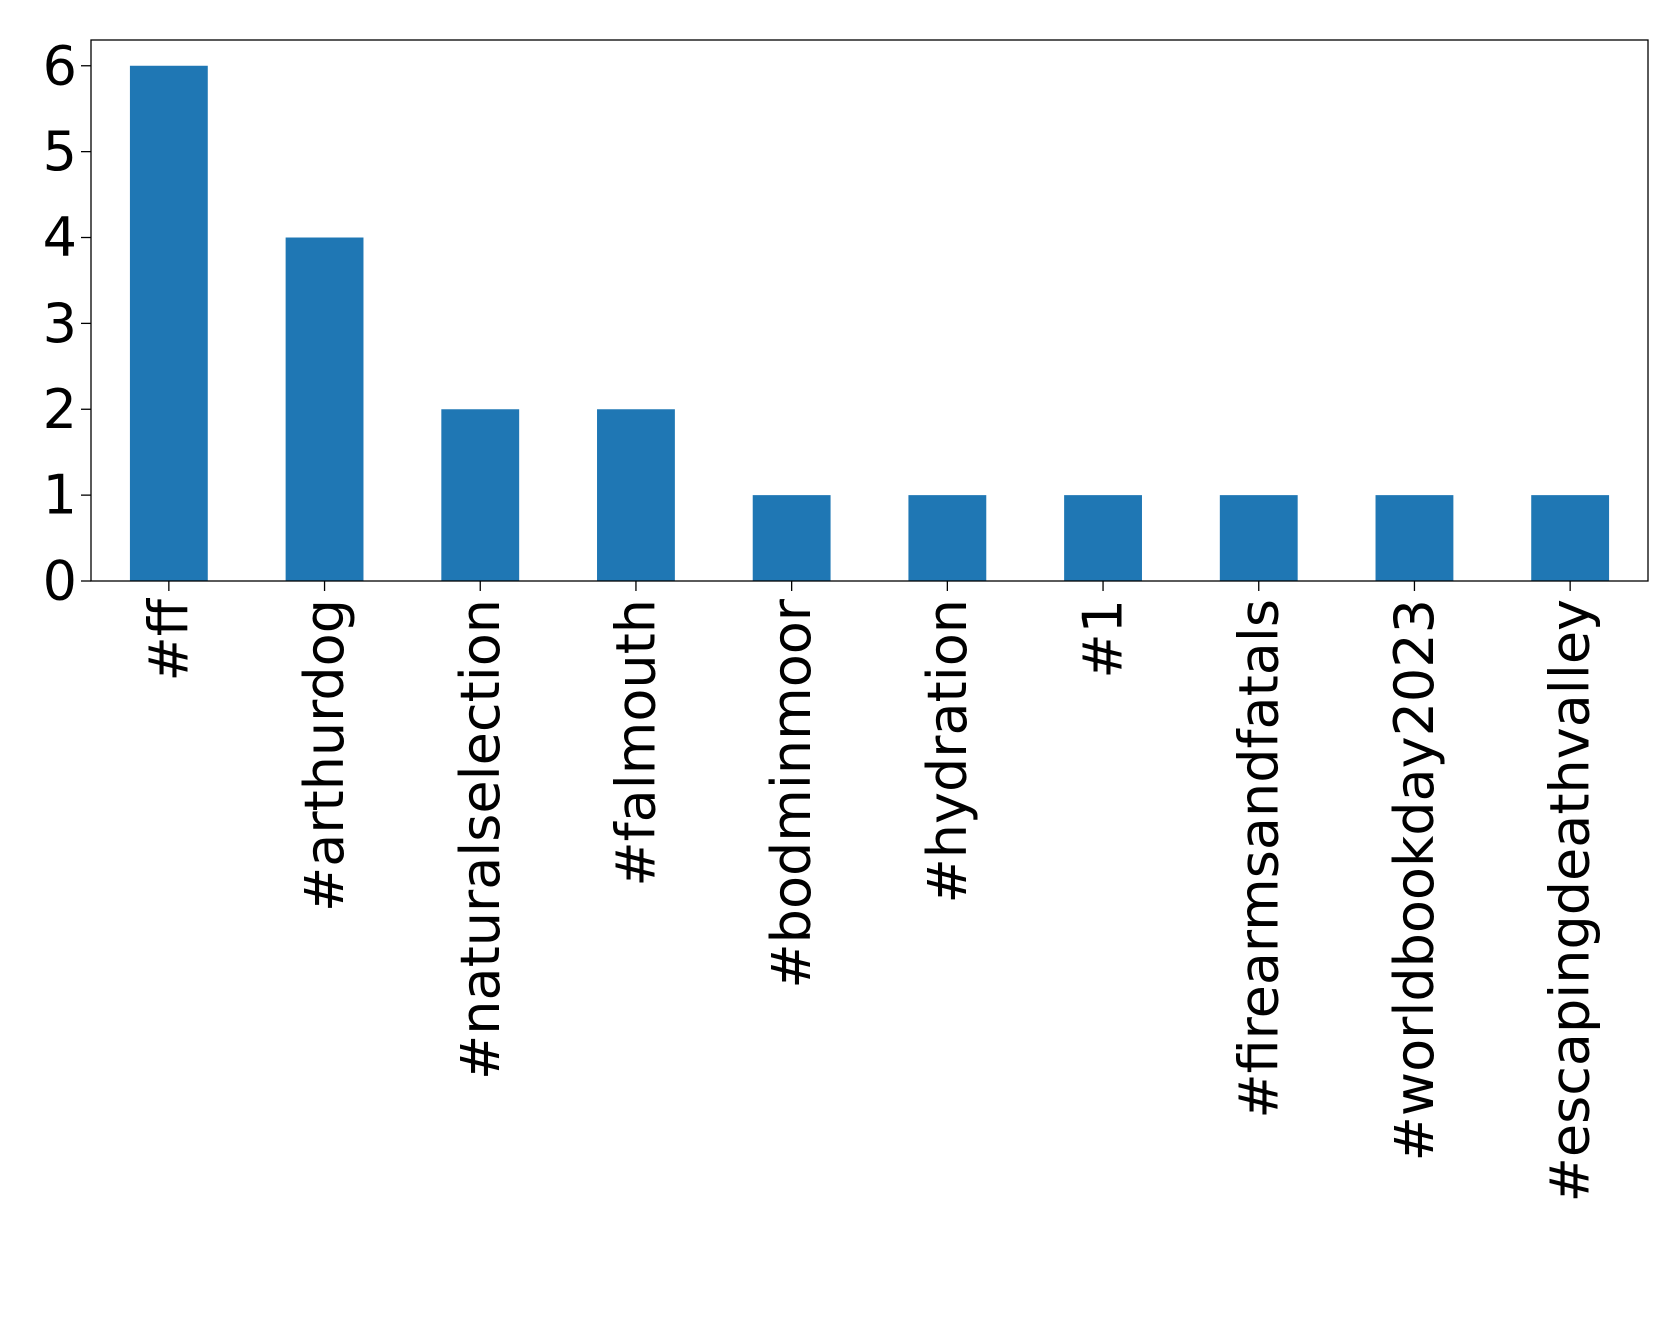 The image size is (1679, 1326). Describe the element at coordinates (168, 639) in the screenshot. I see `x-tick-label: #ff` at that location.